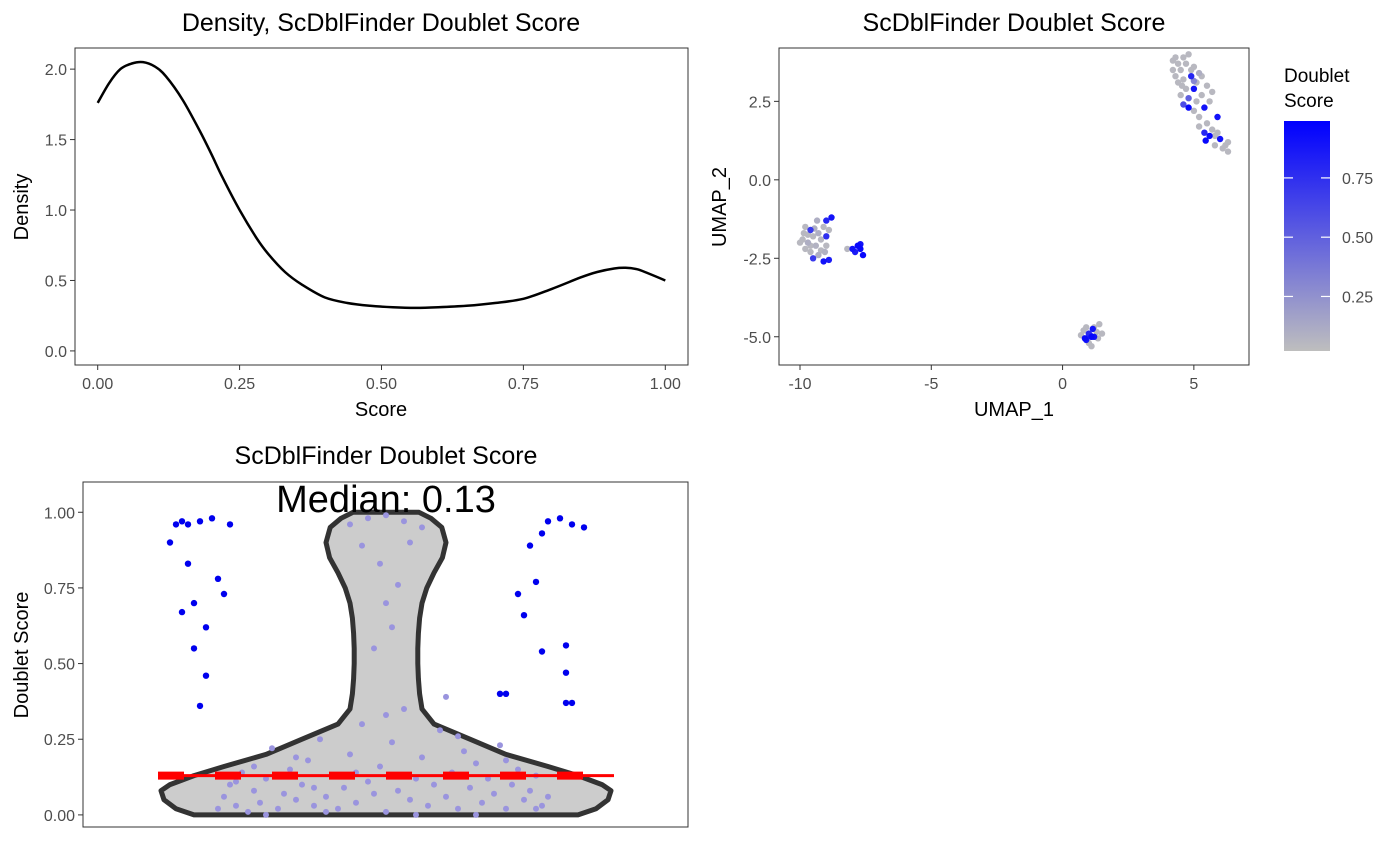 Image resolution: width=1400 pixels, height=866 pixels. Describe the element at coordinates (523, 384) in the screenshot. I see `density-x-tick-label: 0.75` at that location.